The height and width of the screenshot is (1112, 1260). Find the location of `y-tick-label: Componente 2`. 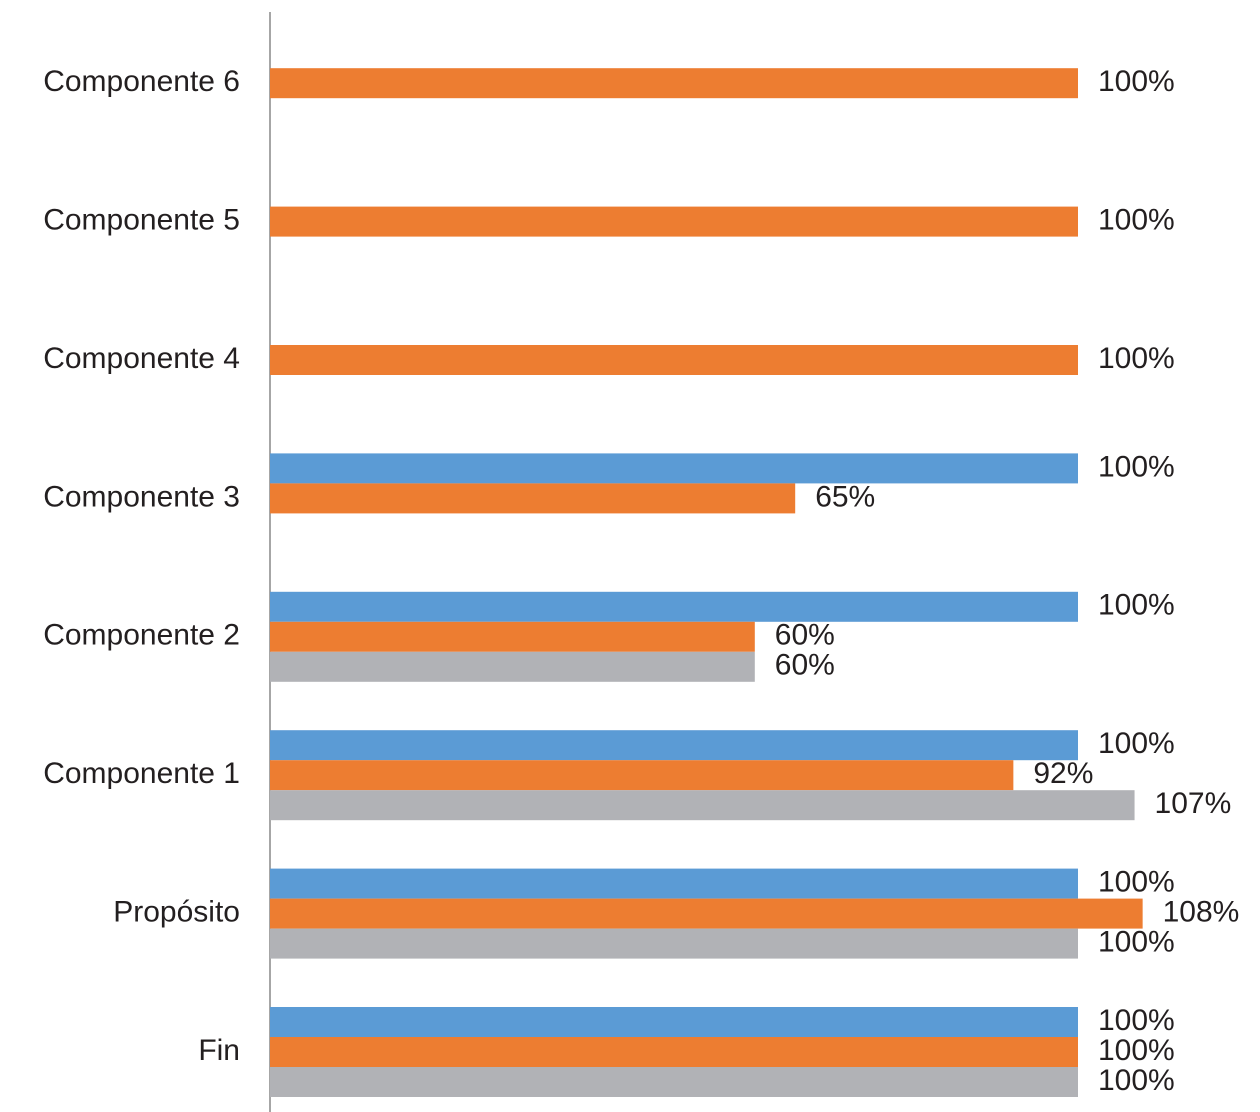

y-tick-label: Componente 2 is located at coordinates (141, 635).